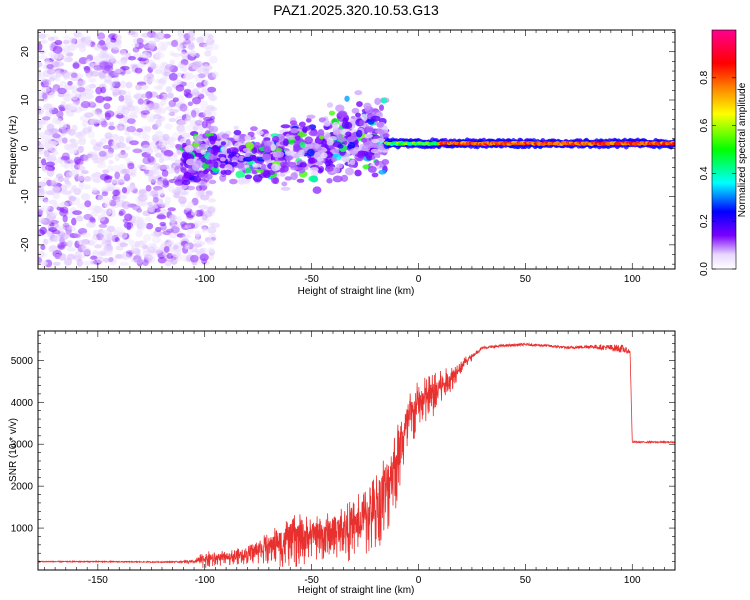  I want to click on spectrogram-xtick-label: -100, so click(205, 279).